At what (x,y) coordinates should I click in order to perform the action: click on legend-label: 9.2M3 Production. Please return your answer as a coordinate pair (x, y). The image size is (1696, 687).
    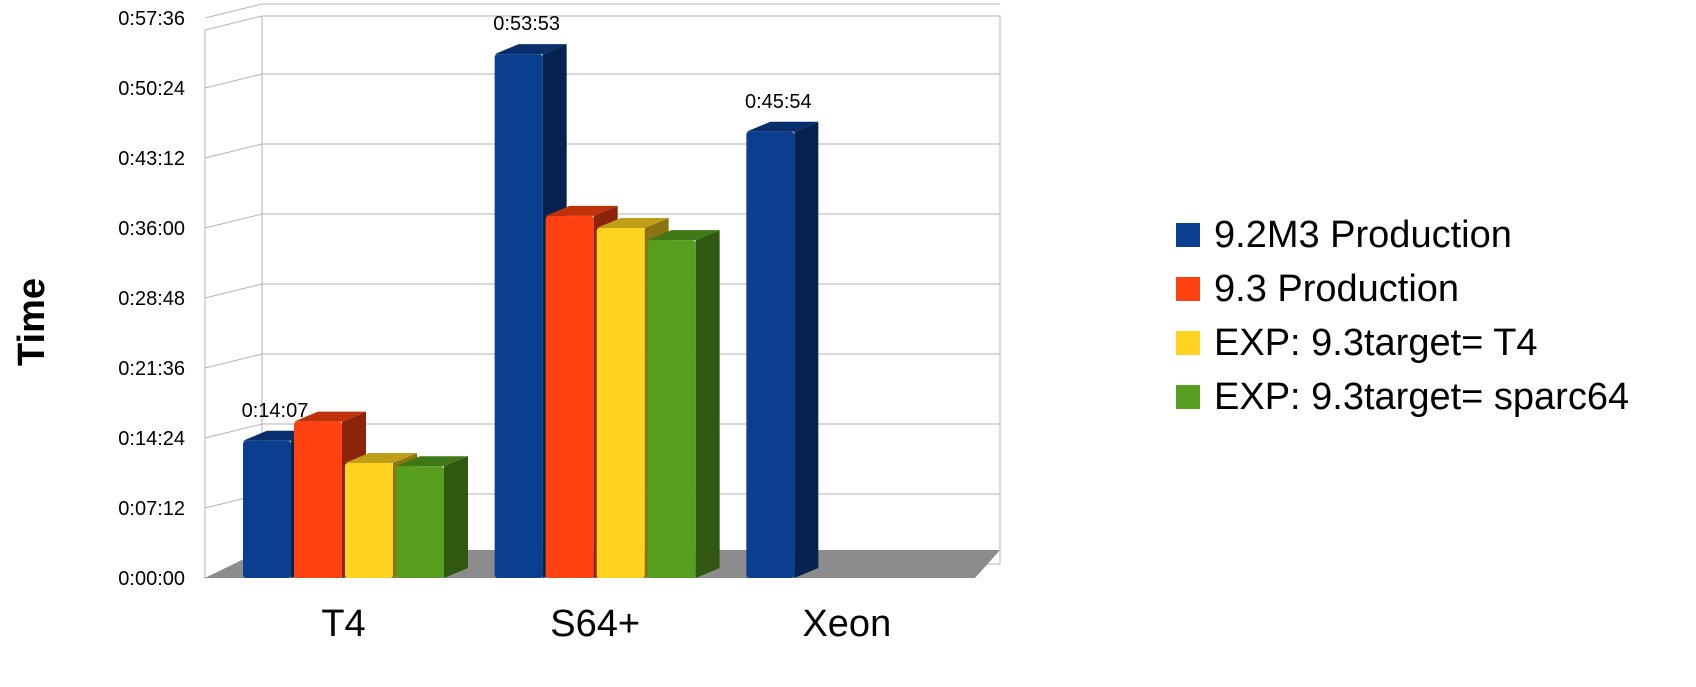
    Looking at the image, I should click on (1363, 234).